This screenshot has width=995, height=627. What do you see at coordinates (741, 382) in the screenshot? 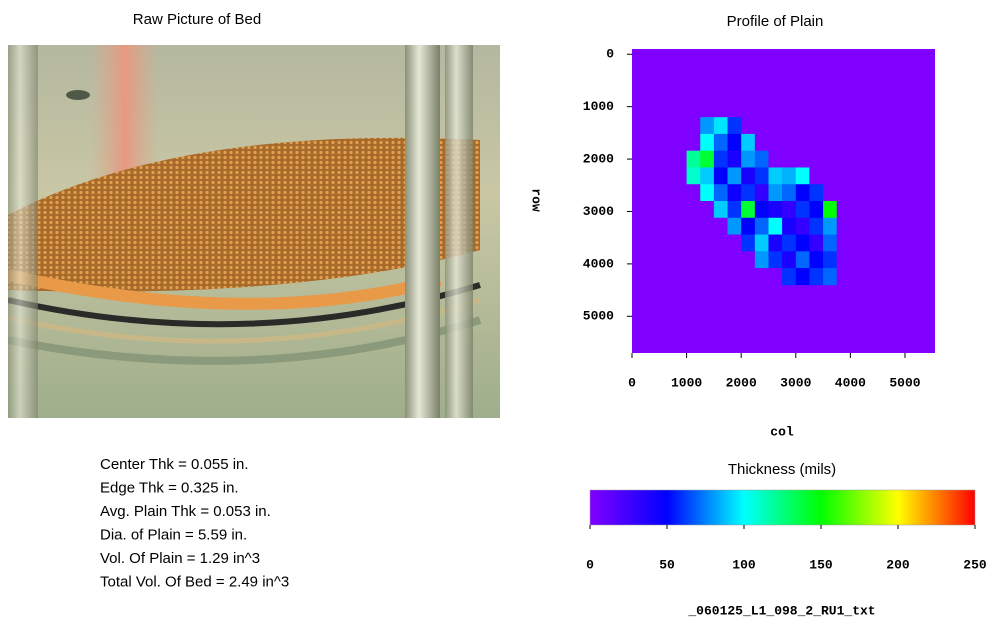
I see `x-tick-label: 2000` at bounding box center [741, 382].